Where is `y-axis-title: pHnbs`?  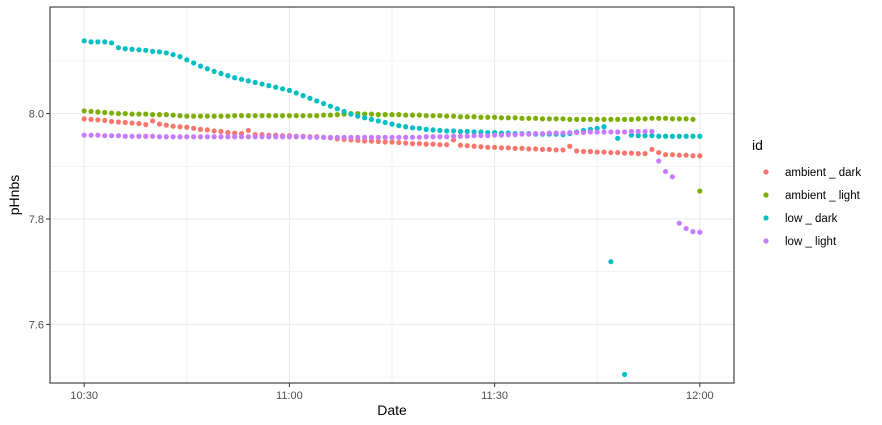 y-axis-title: pHnbs is located at coordinates (14, 195).